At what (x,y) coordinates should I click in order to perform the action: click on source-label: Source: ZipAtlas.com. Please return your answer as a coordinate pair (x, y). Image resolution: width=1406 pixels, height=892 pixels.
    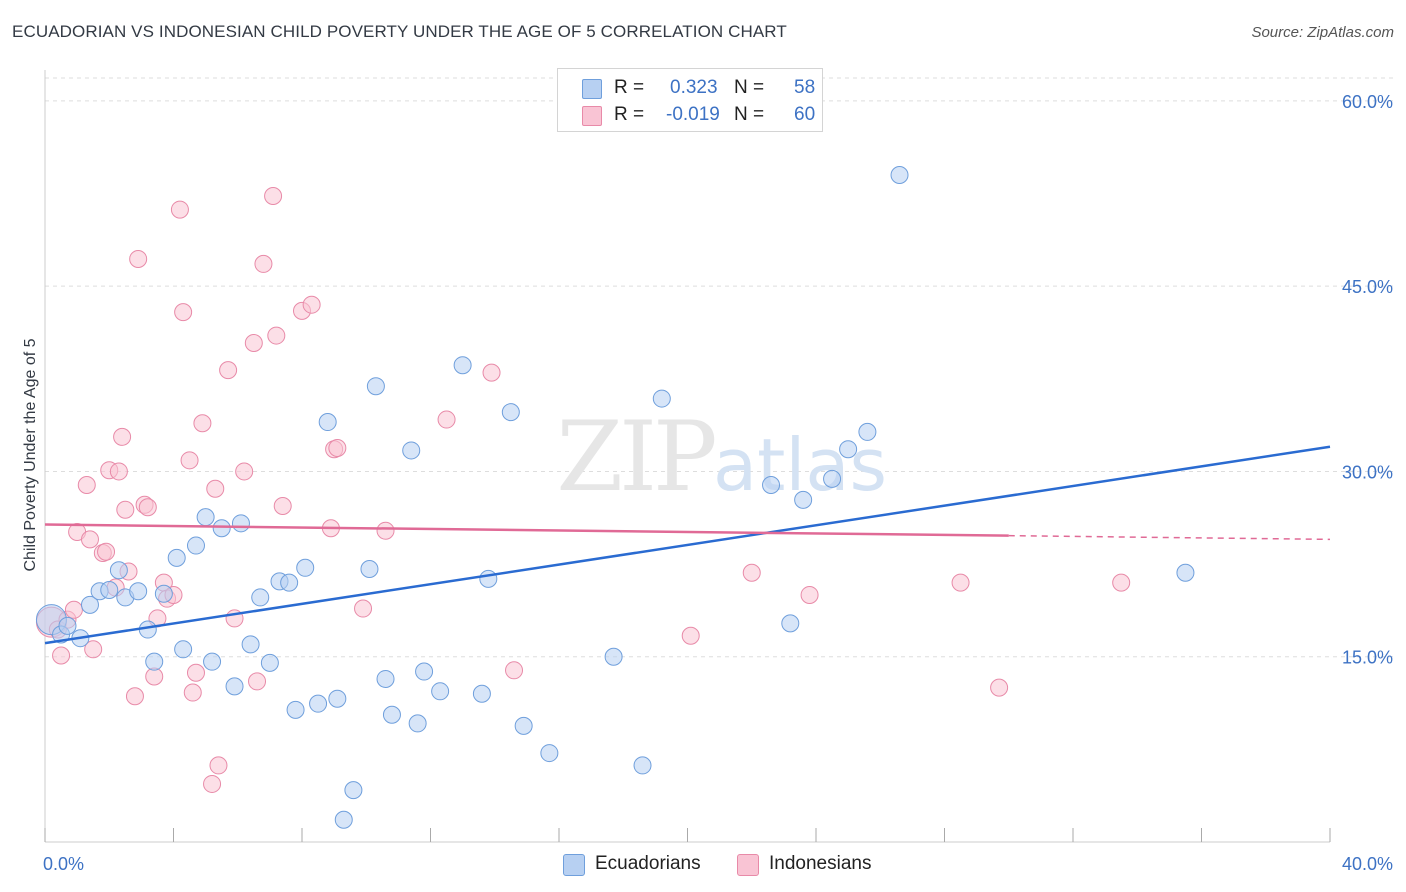
    Looking at the image, I should click on (1322, 32).